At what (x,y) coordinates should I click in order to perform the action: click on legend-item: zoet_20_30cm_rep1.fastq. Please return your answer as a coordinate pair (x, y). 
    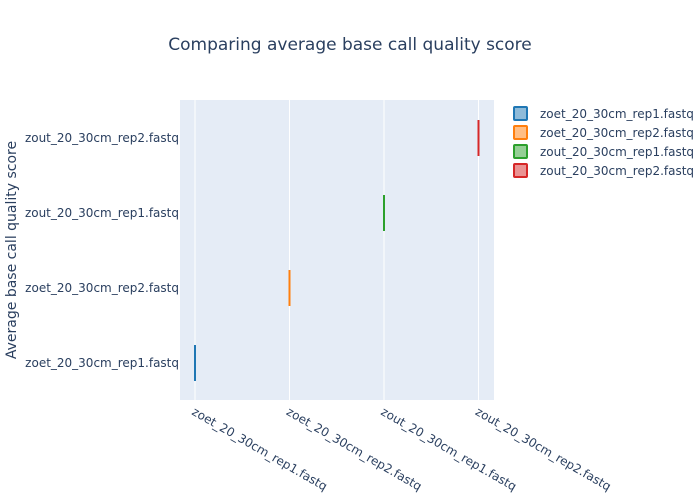
    Looking at the image, I should click on (603, 113).